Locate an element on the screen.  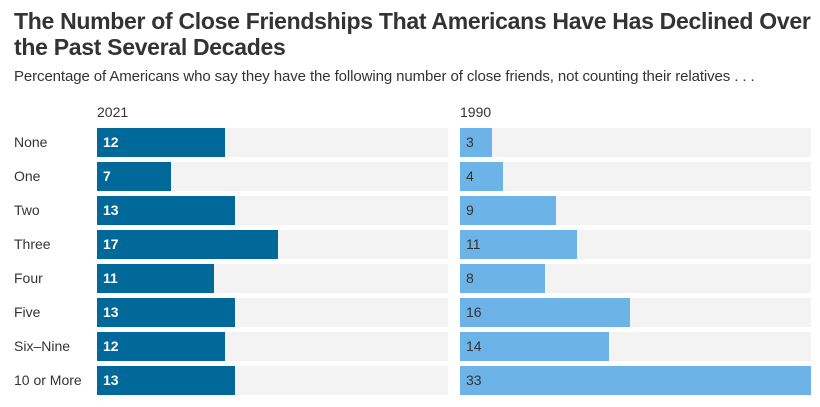
category-label: Four is located at coordinates (28, 278).